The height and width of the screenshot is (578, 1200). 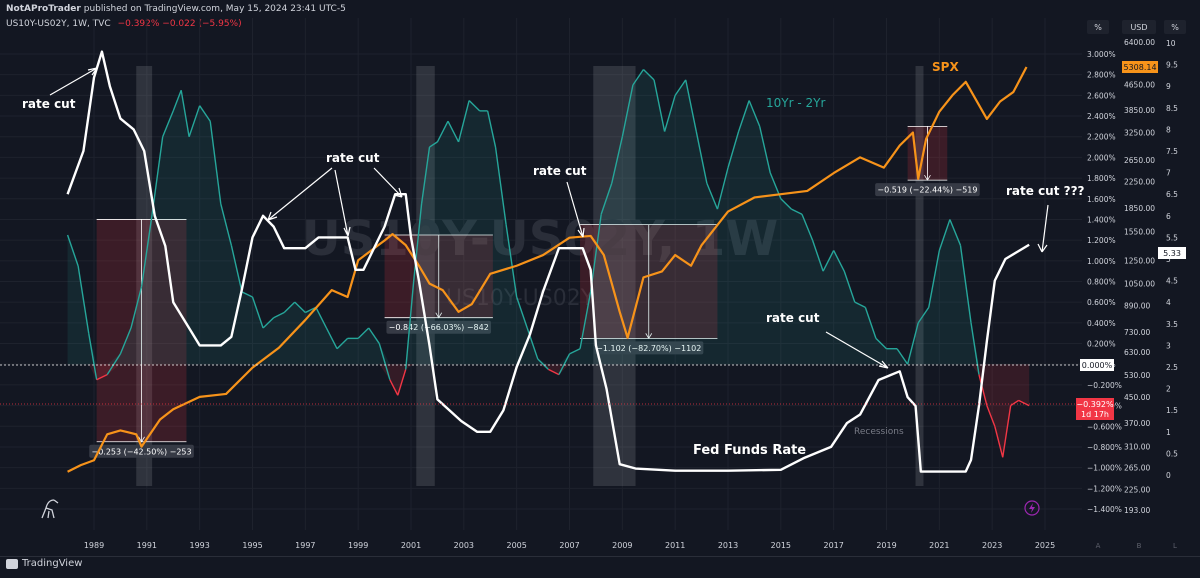 What do you see at coordinates (1137, 423) in the screenshot?
I see `usd-tick-15: 370.00` at bounding box center [1137, 423].